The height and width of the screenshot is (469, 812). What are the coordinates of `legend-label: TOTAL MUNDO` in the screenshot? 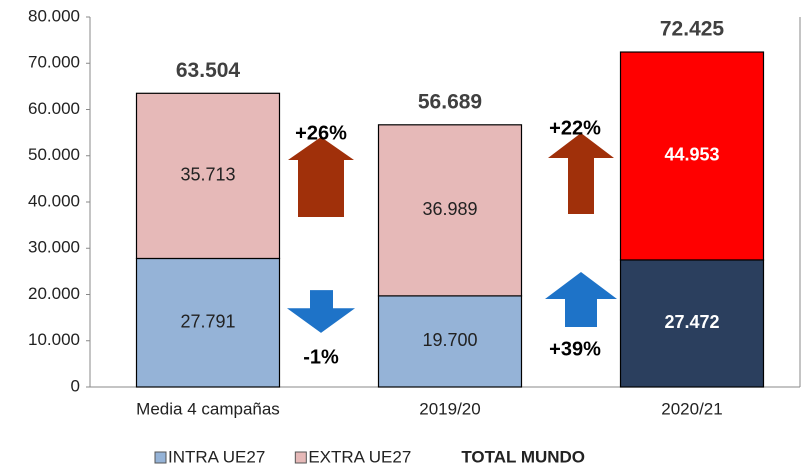 It's located at (523, 456).